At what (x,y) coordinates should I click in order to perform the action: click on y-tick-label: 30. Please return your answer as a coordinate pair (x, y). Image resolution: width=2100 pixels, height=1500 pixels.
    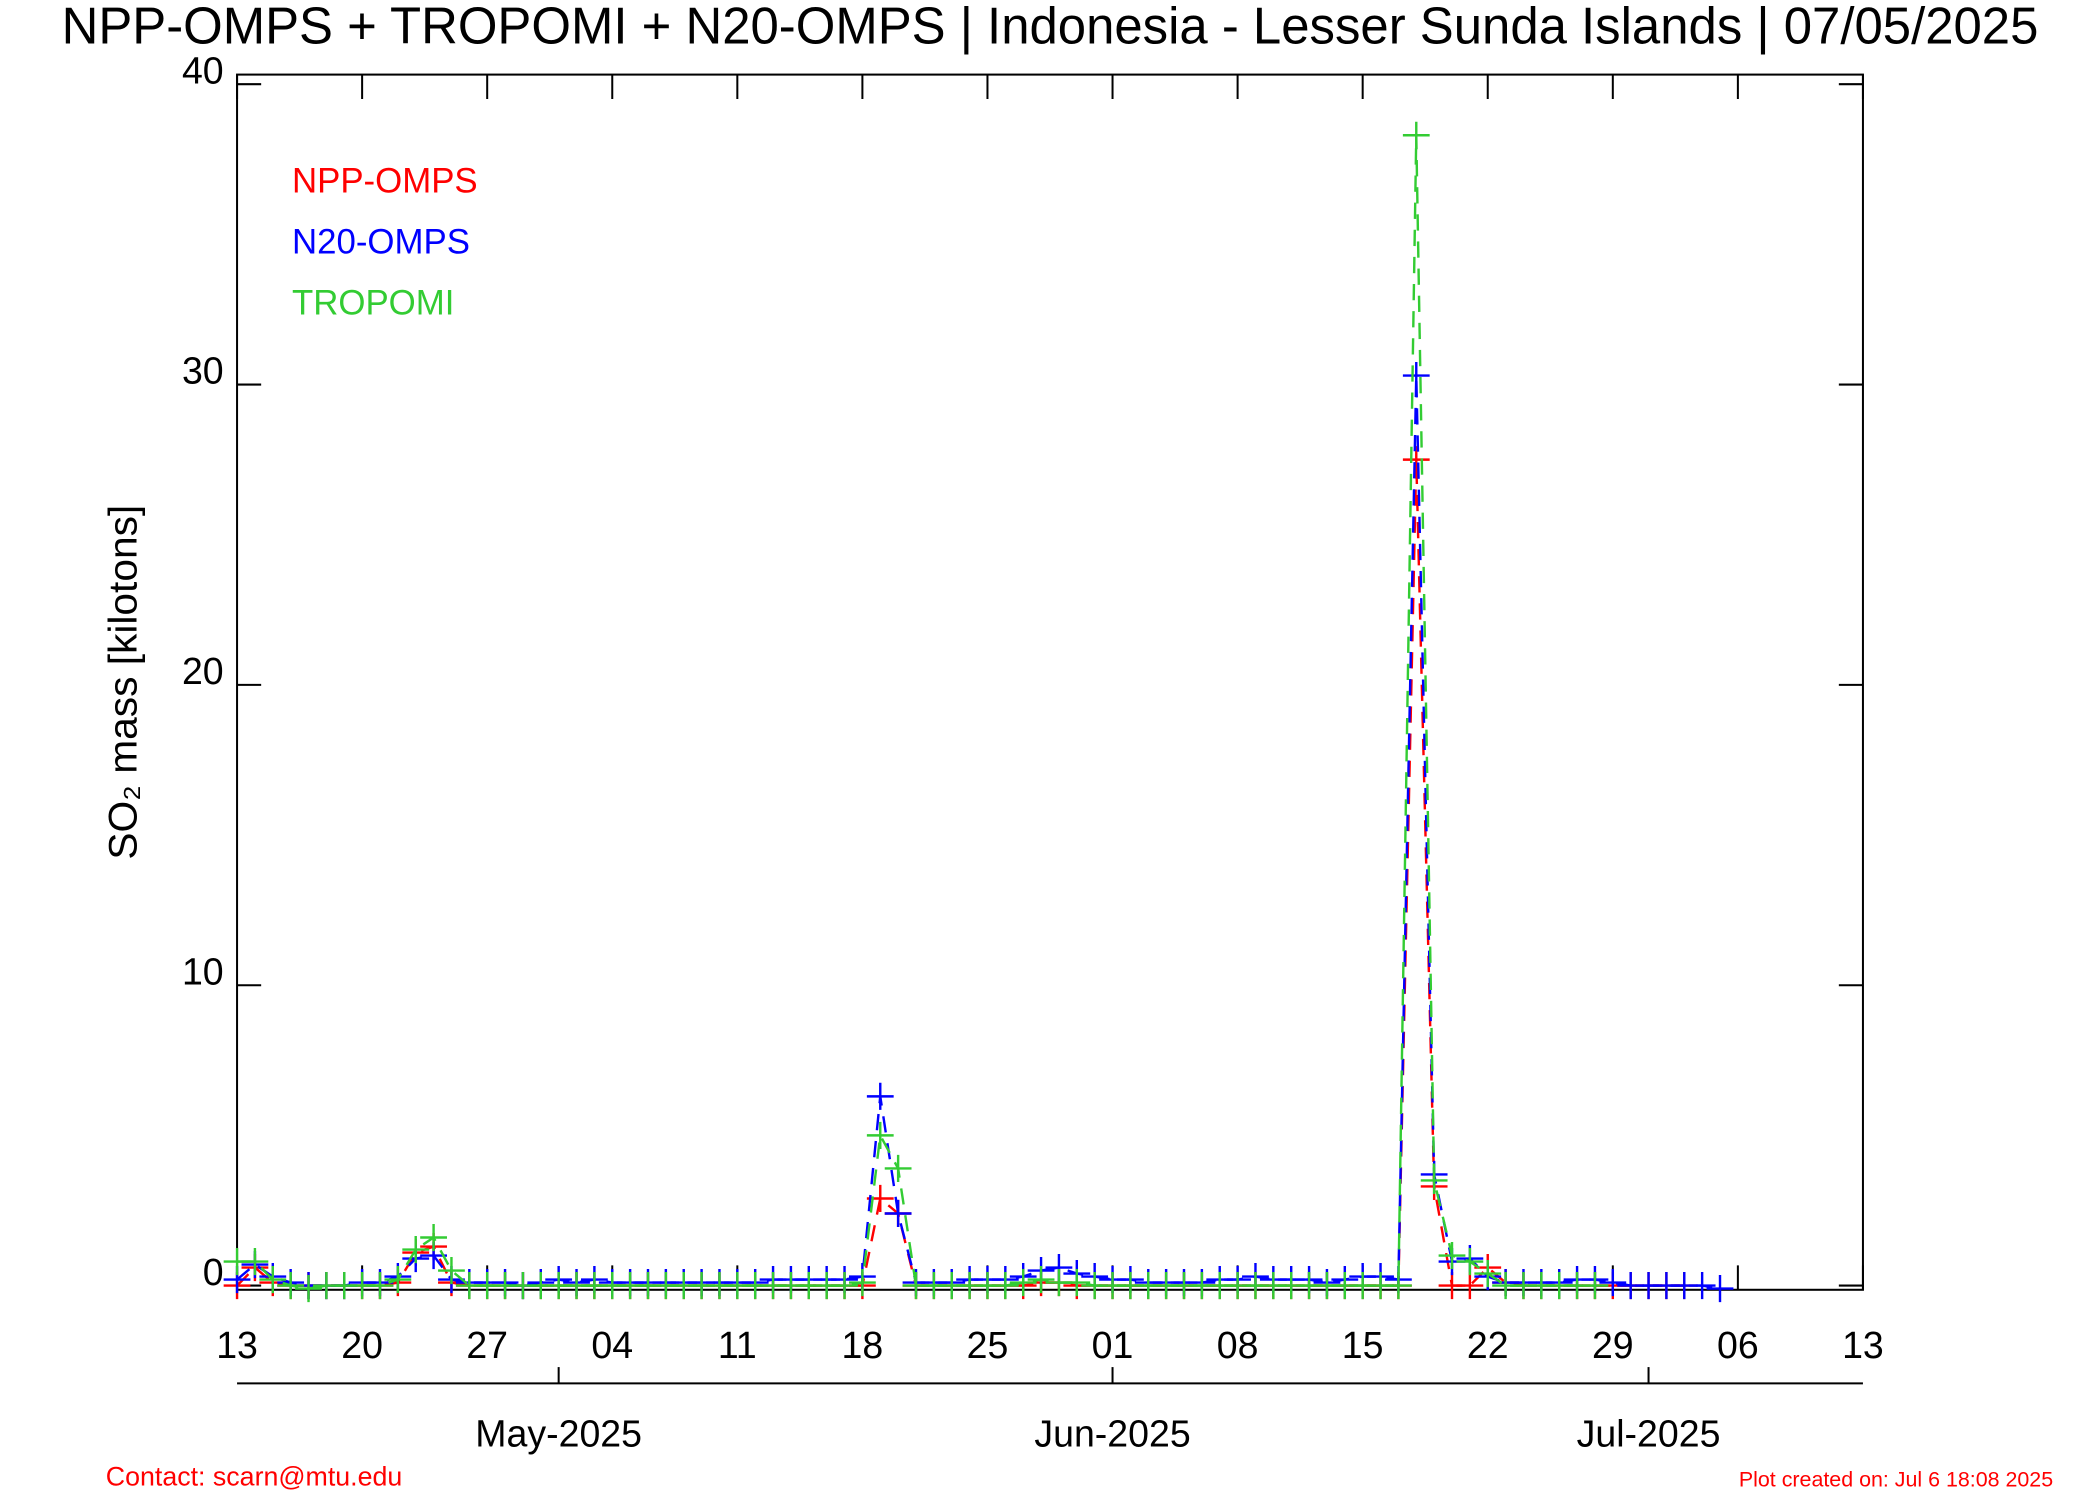
    Looking at the image, I should click on (203, 371).